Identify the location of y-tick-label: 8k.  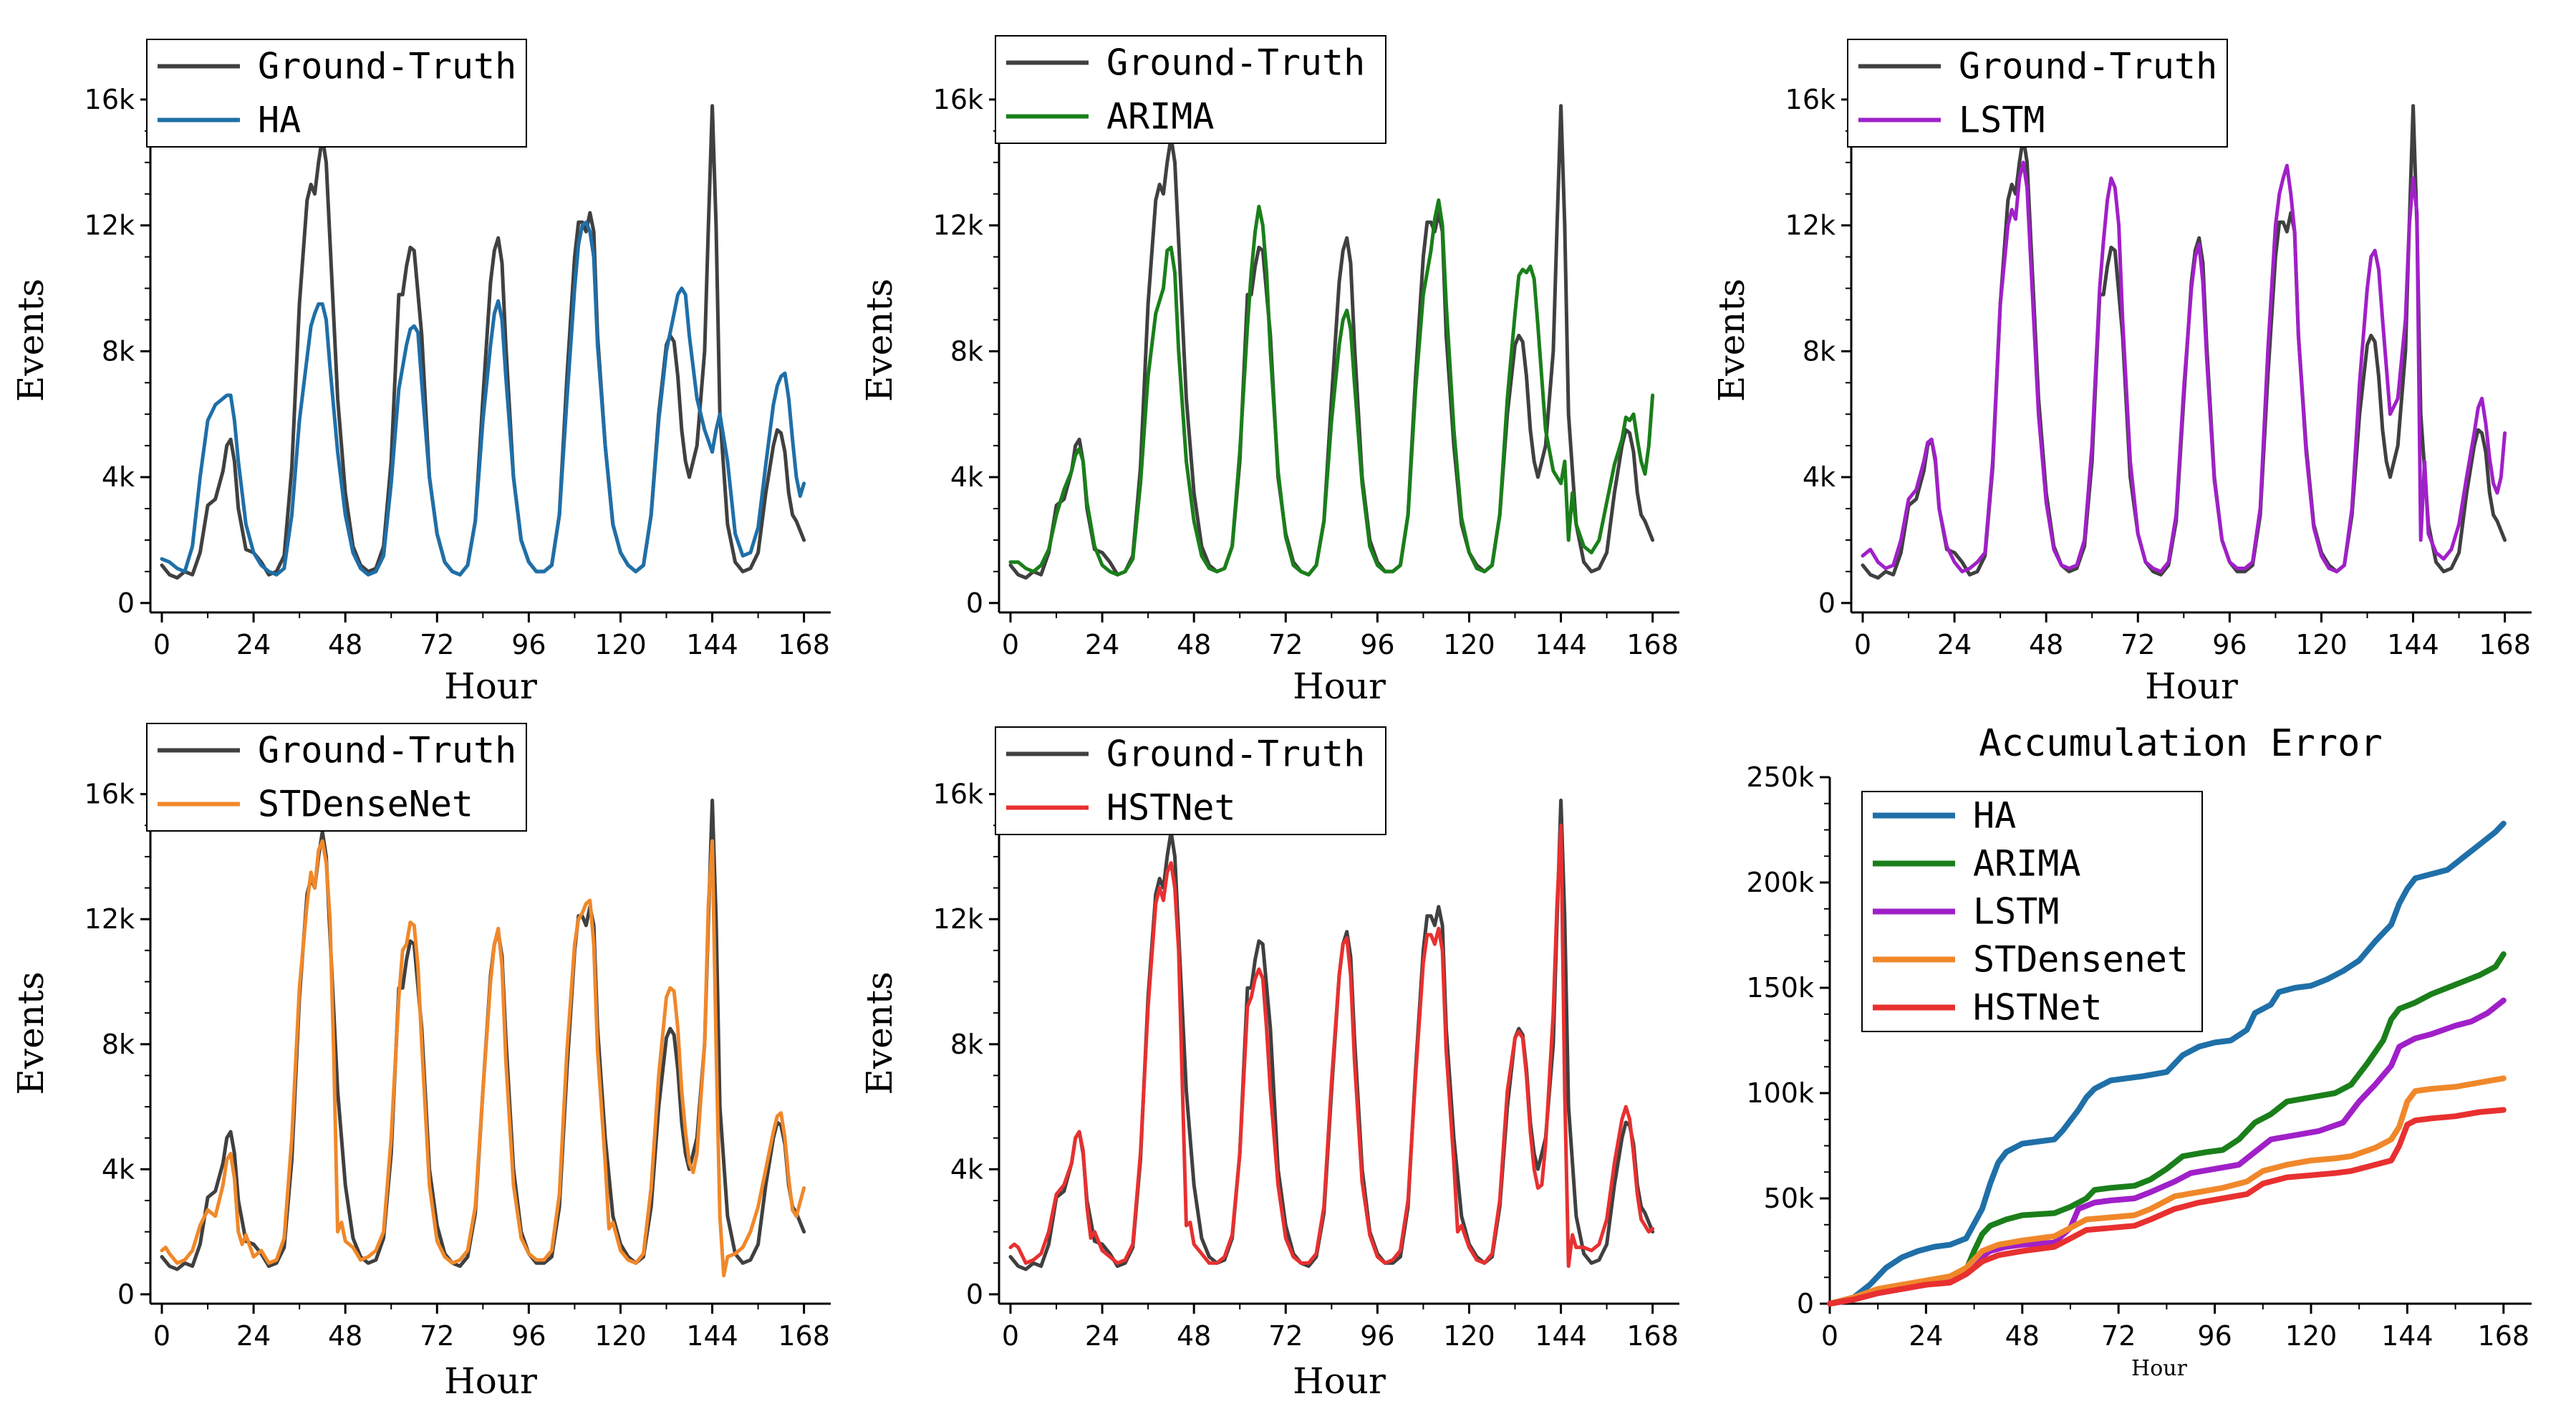
(966, 1044).